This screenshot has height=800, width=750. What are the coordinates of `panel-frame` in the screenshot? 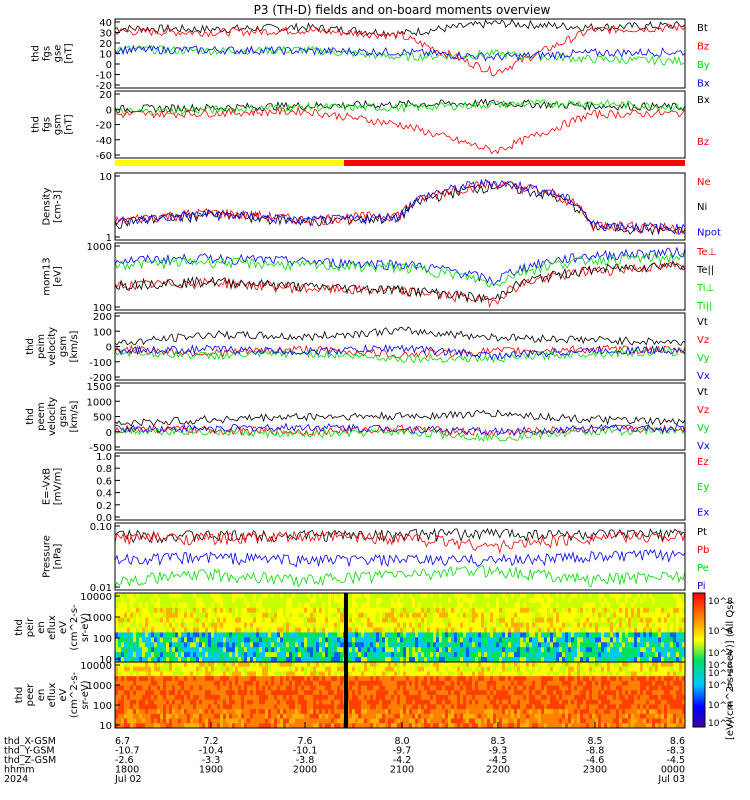 It's located at (400, 276).